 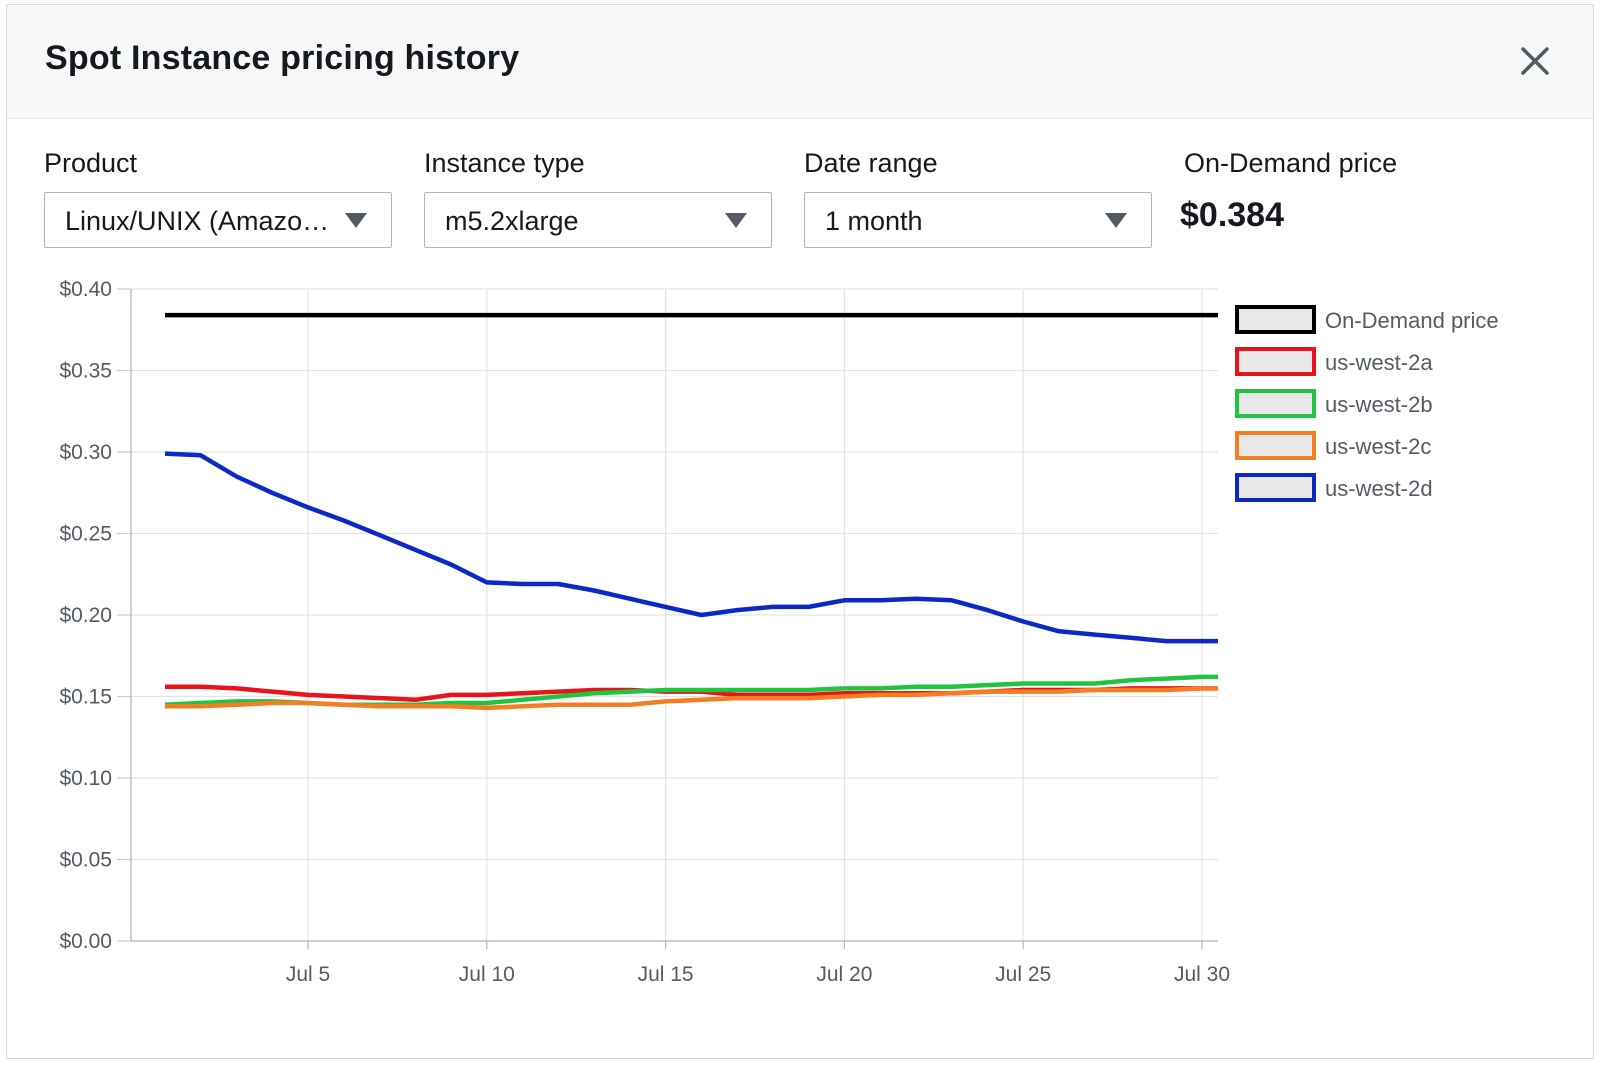 What do you see at coordinates (85, 371) in the screenshot?
I see `y-tick-label: $0.35` at bounding box center [85, 371].